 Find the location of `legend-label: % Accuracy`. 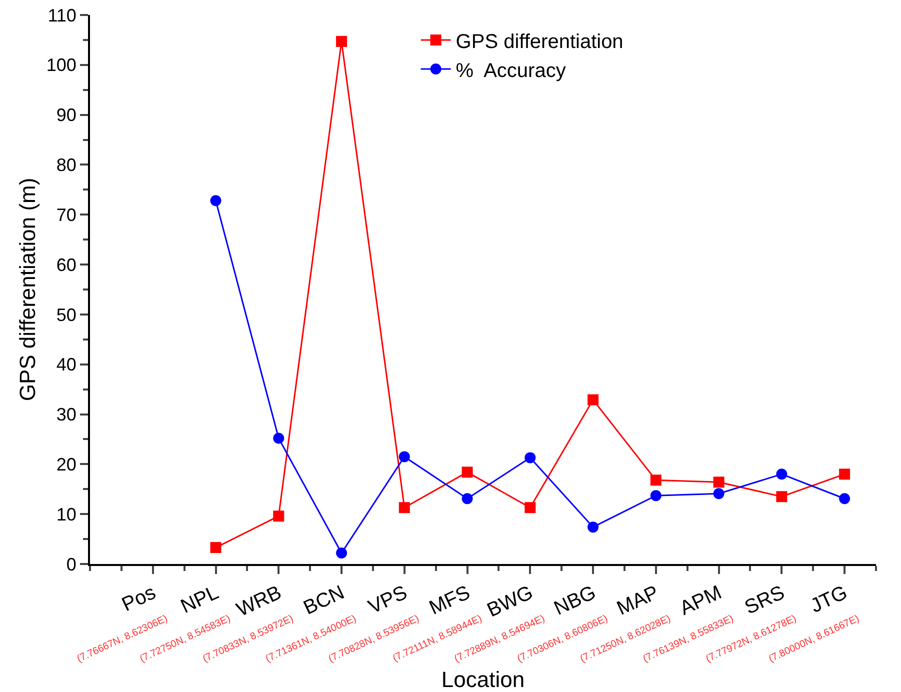

legend-label: % Accuracy is located at coordinates (511, 71).